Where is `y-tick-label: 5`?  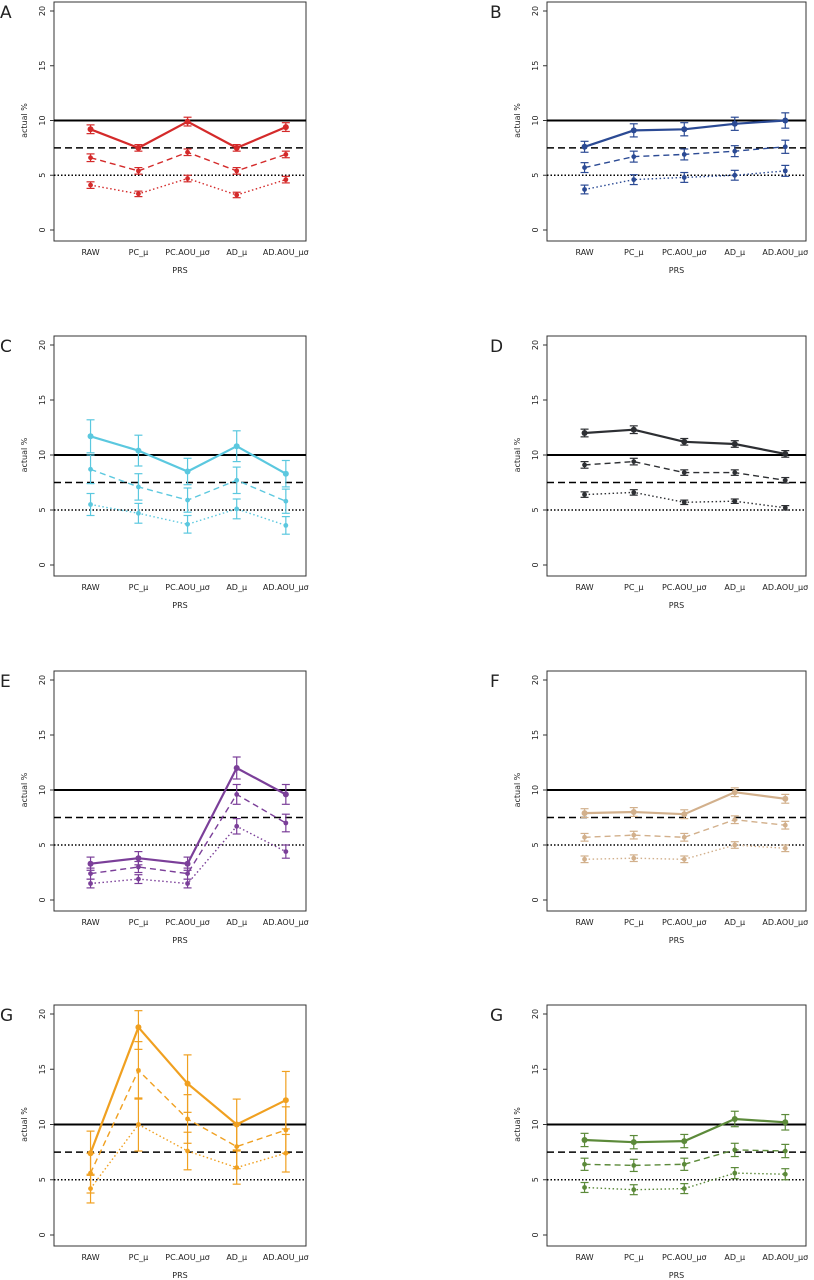
y-tick-label: 5 is located at coordinates (535, 1179).